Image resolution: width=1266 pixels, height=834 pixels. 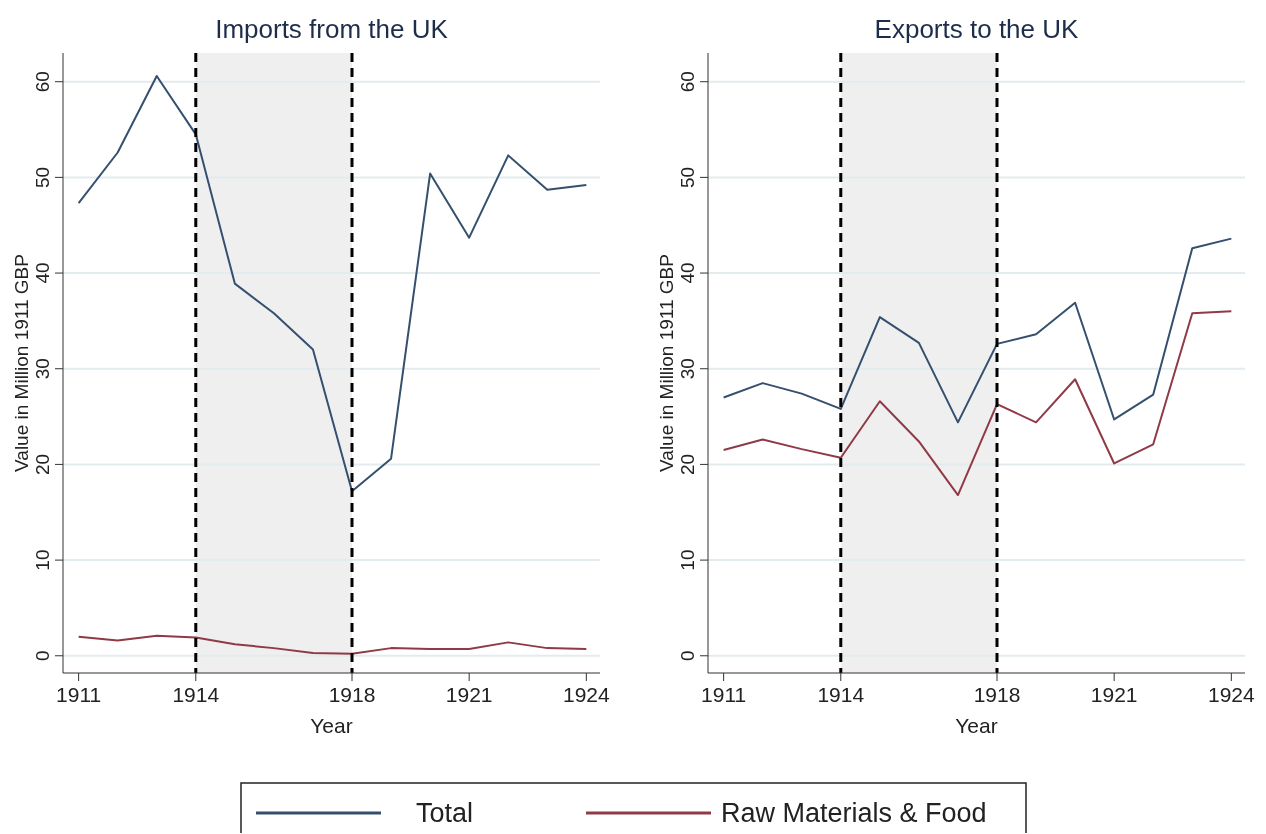 What do you see at coordinates (332, 29) in the screenshot?
I see `chart-title: Imports from the UK` at bounding box center [332, 29].